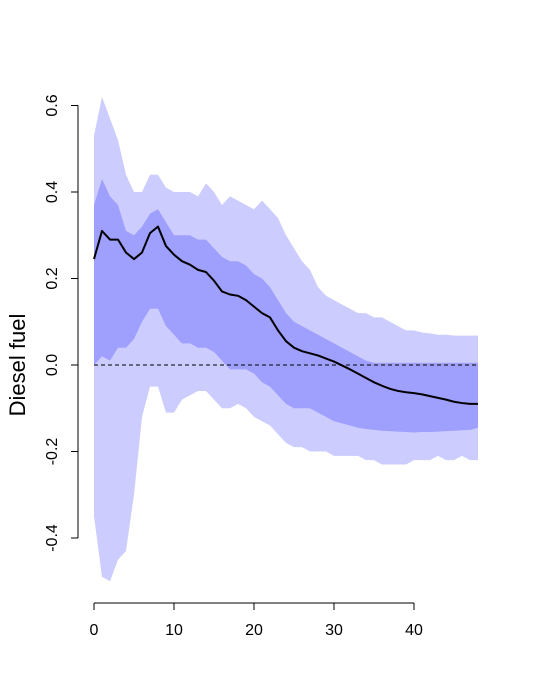 The image size is (533, 700). Describe the element at coordinates (254, 630) in the screenshot. I see `x-tick-label: 20` at that location.